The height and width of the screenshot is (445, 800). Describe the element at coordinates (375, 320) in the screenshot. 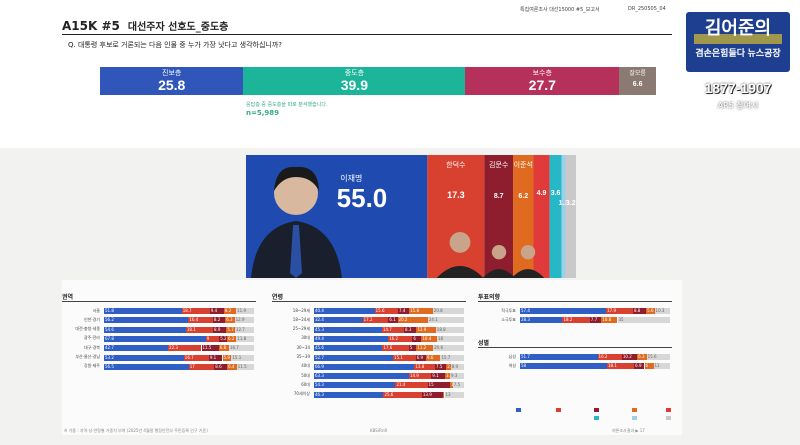

I see `crosstab-segment: 17.2` at that location.